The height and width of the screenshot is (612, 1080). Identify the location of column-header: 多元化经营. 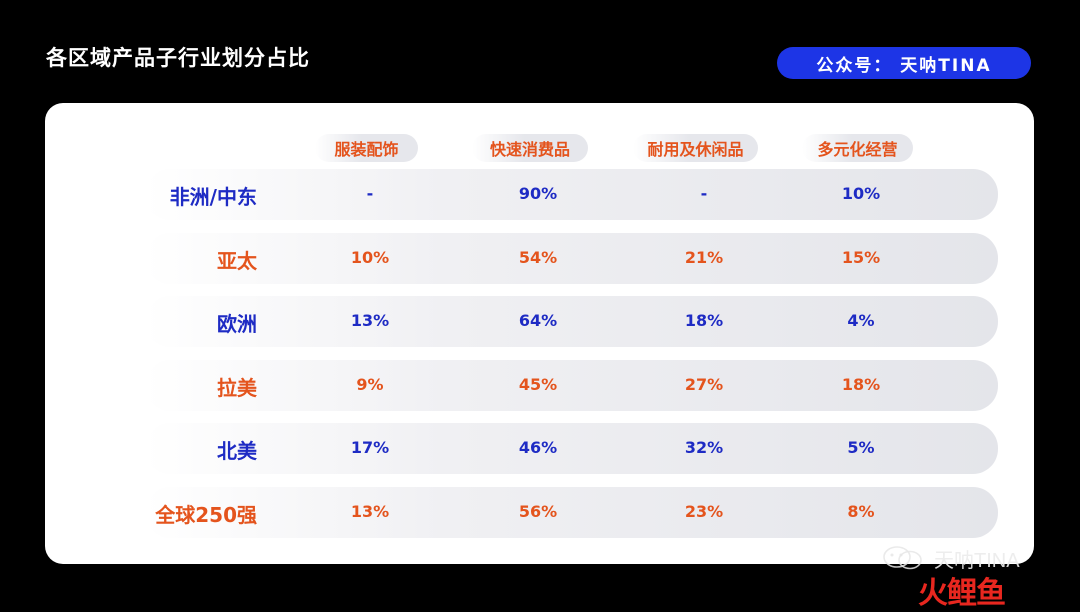
(857, 148).